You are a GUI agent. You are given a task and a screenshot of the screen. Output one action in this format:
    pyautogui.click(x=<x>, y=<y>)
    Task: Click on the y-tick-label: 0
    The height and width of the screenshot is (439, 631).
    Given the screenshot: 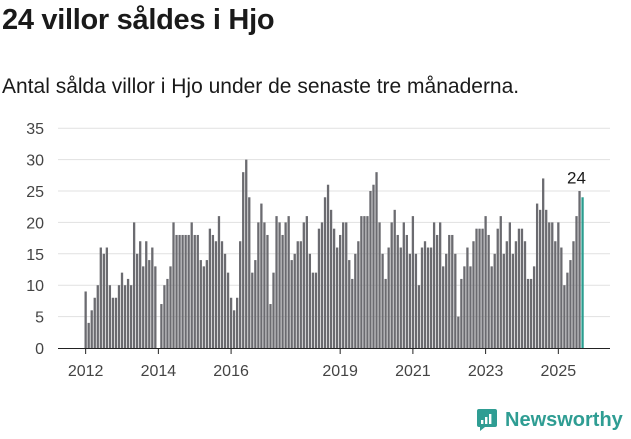 What is the action you would take?
    pyautogui.click(x=39, y=349)
    